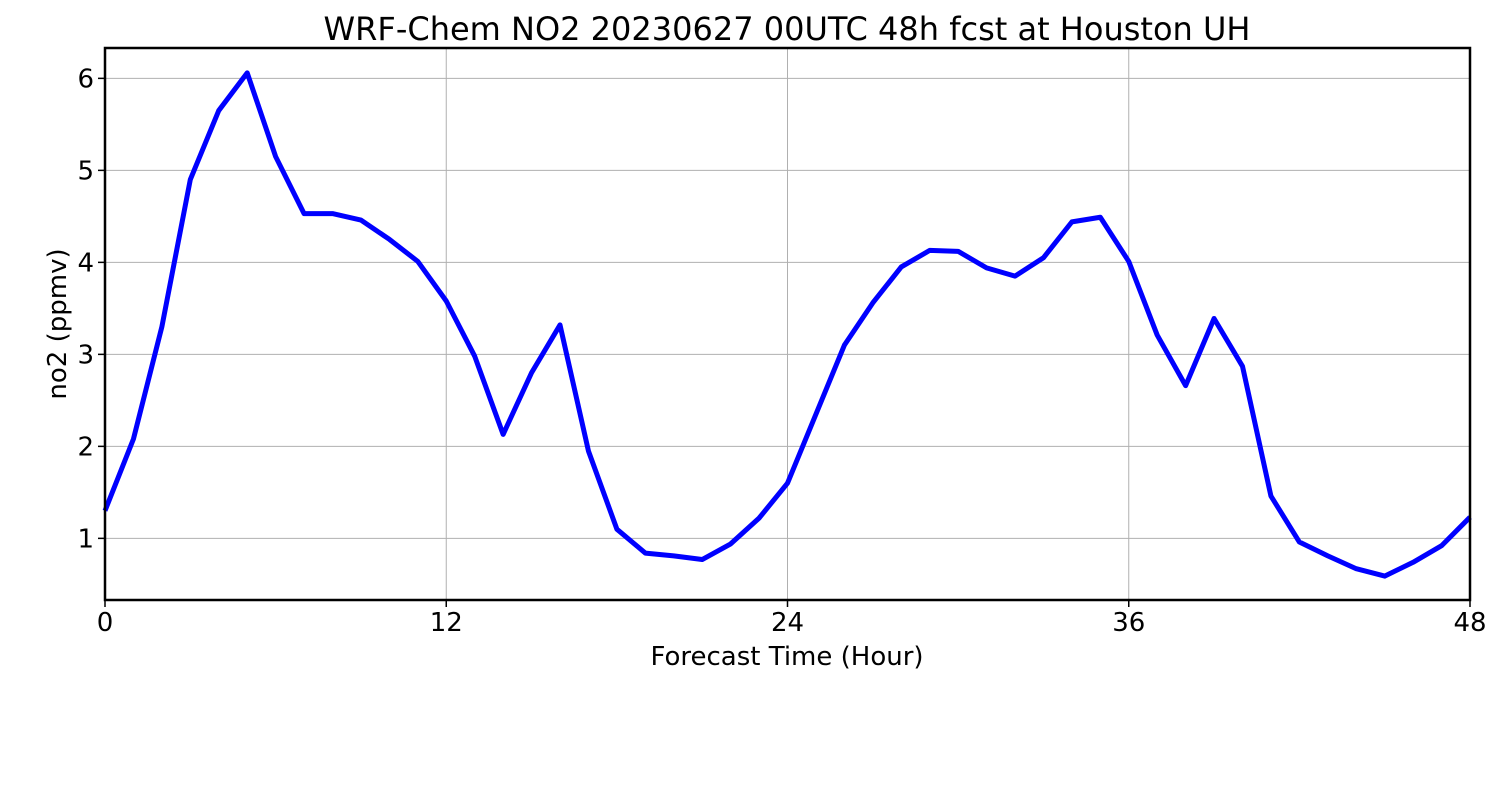 The width and height of the screenshot is (1500, 804). I want to click on y-tick-label: 3, so click(85, 355).